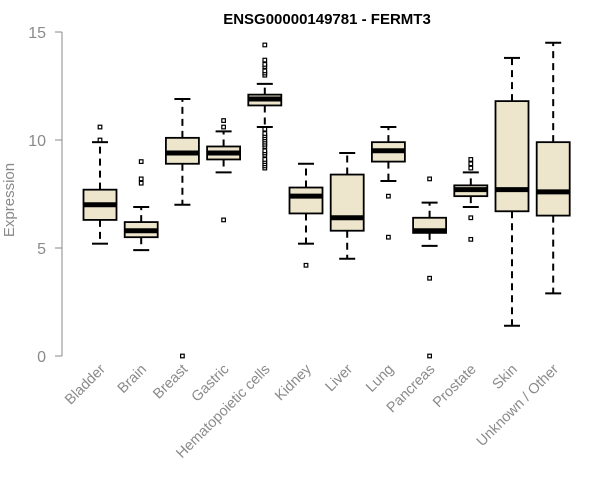 This screenshot has height=500, width=600. Describe the element at coordinates (170, 382) in the screenshot. I see `x-tick-label: Breast` at that location.